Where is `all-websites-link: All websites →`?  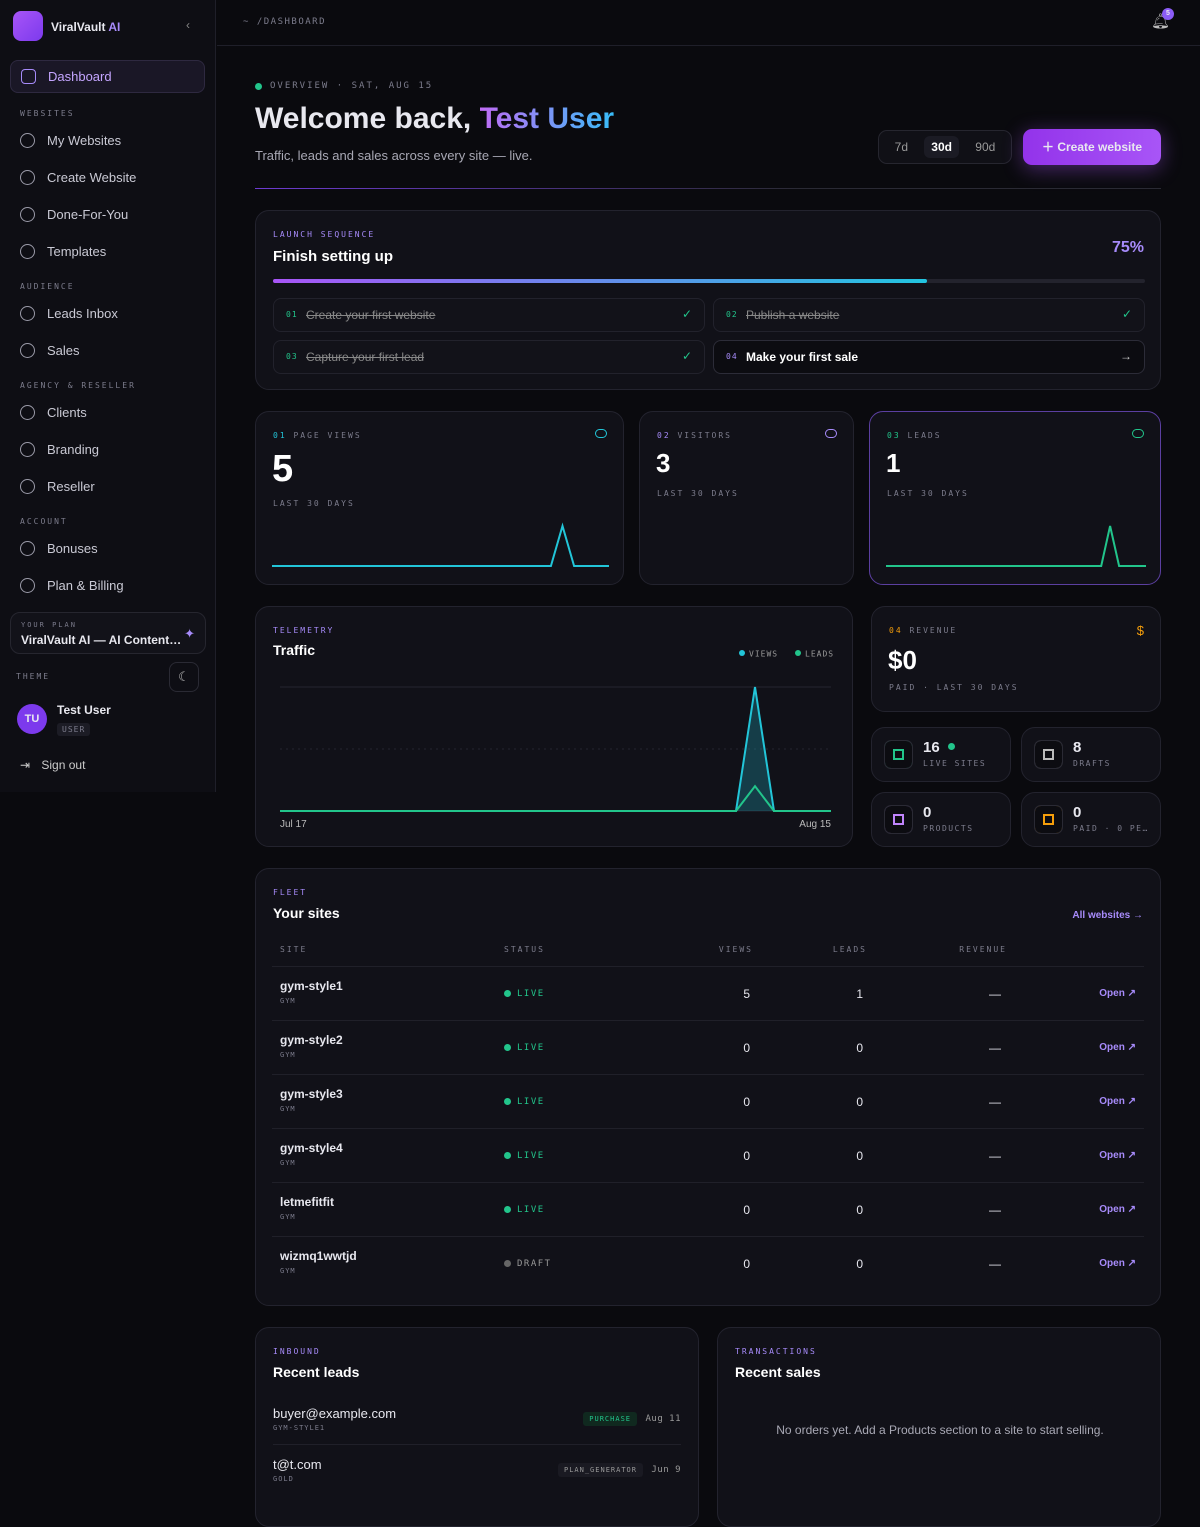 all-websites-link: All websites → is located at coordinates (1107, 915).